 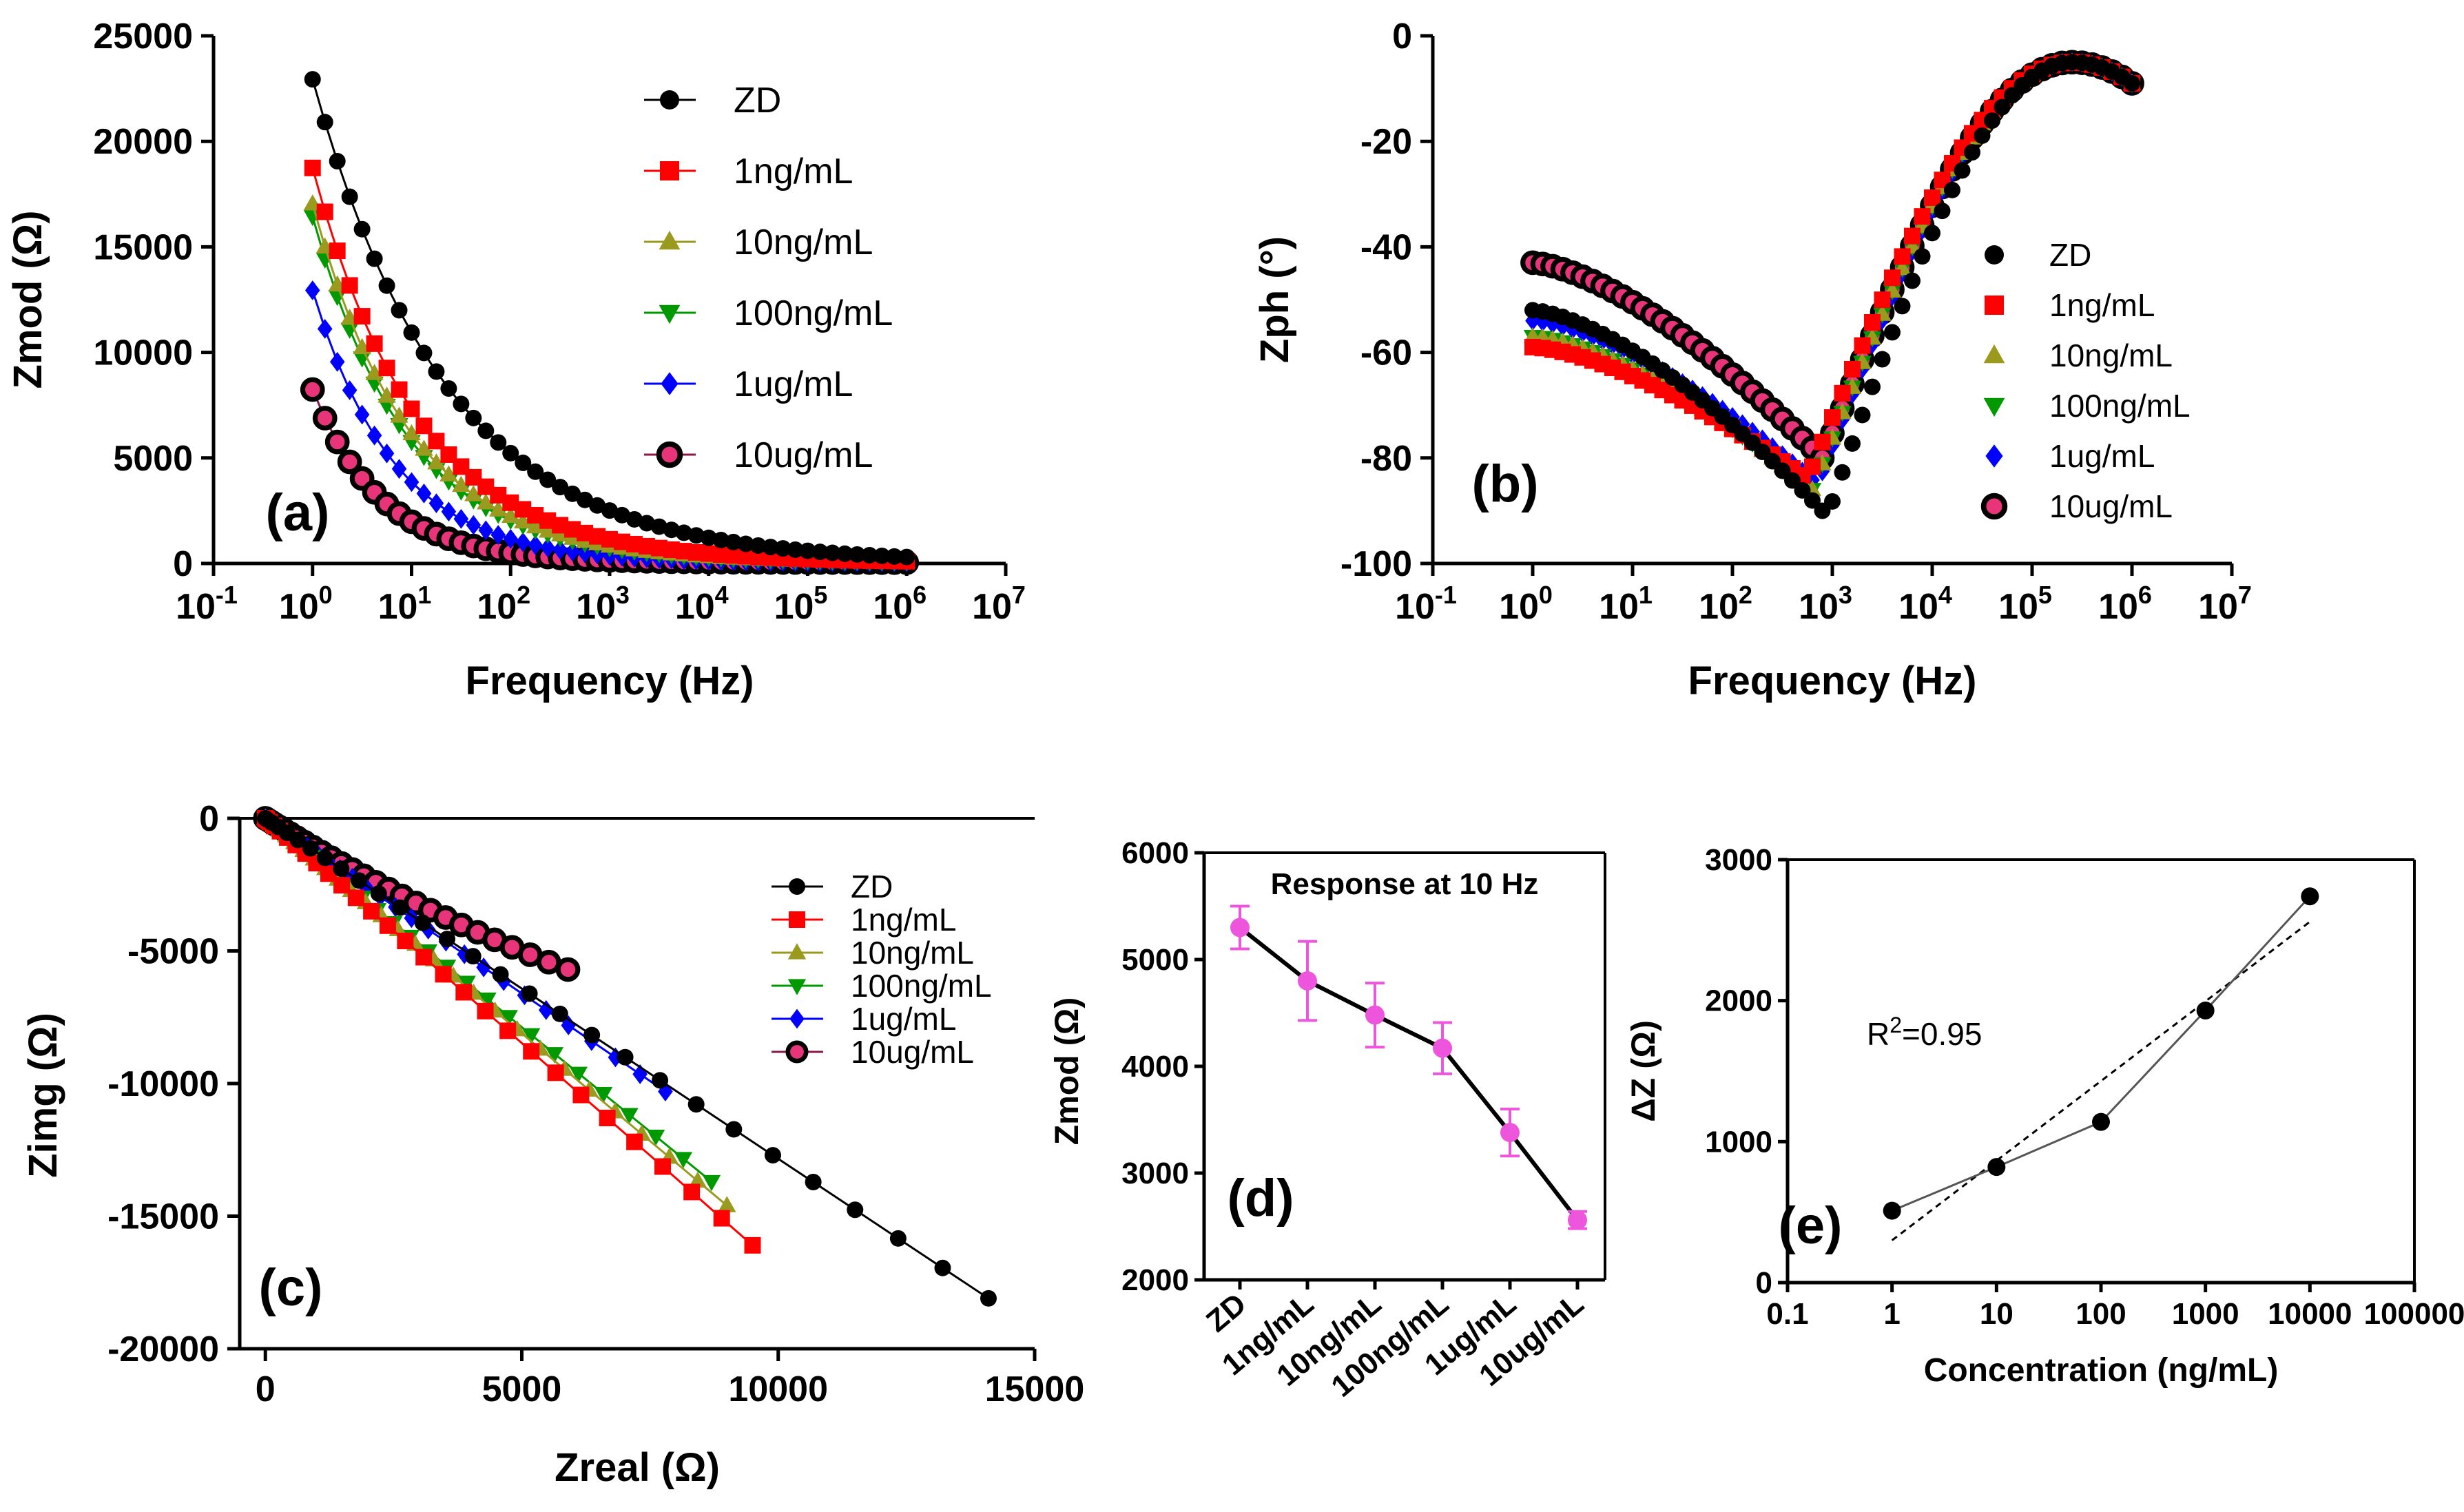 I want to click on x-tick-label: 10⁵, so click(x=801, y=604).